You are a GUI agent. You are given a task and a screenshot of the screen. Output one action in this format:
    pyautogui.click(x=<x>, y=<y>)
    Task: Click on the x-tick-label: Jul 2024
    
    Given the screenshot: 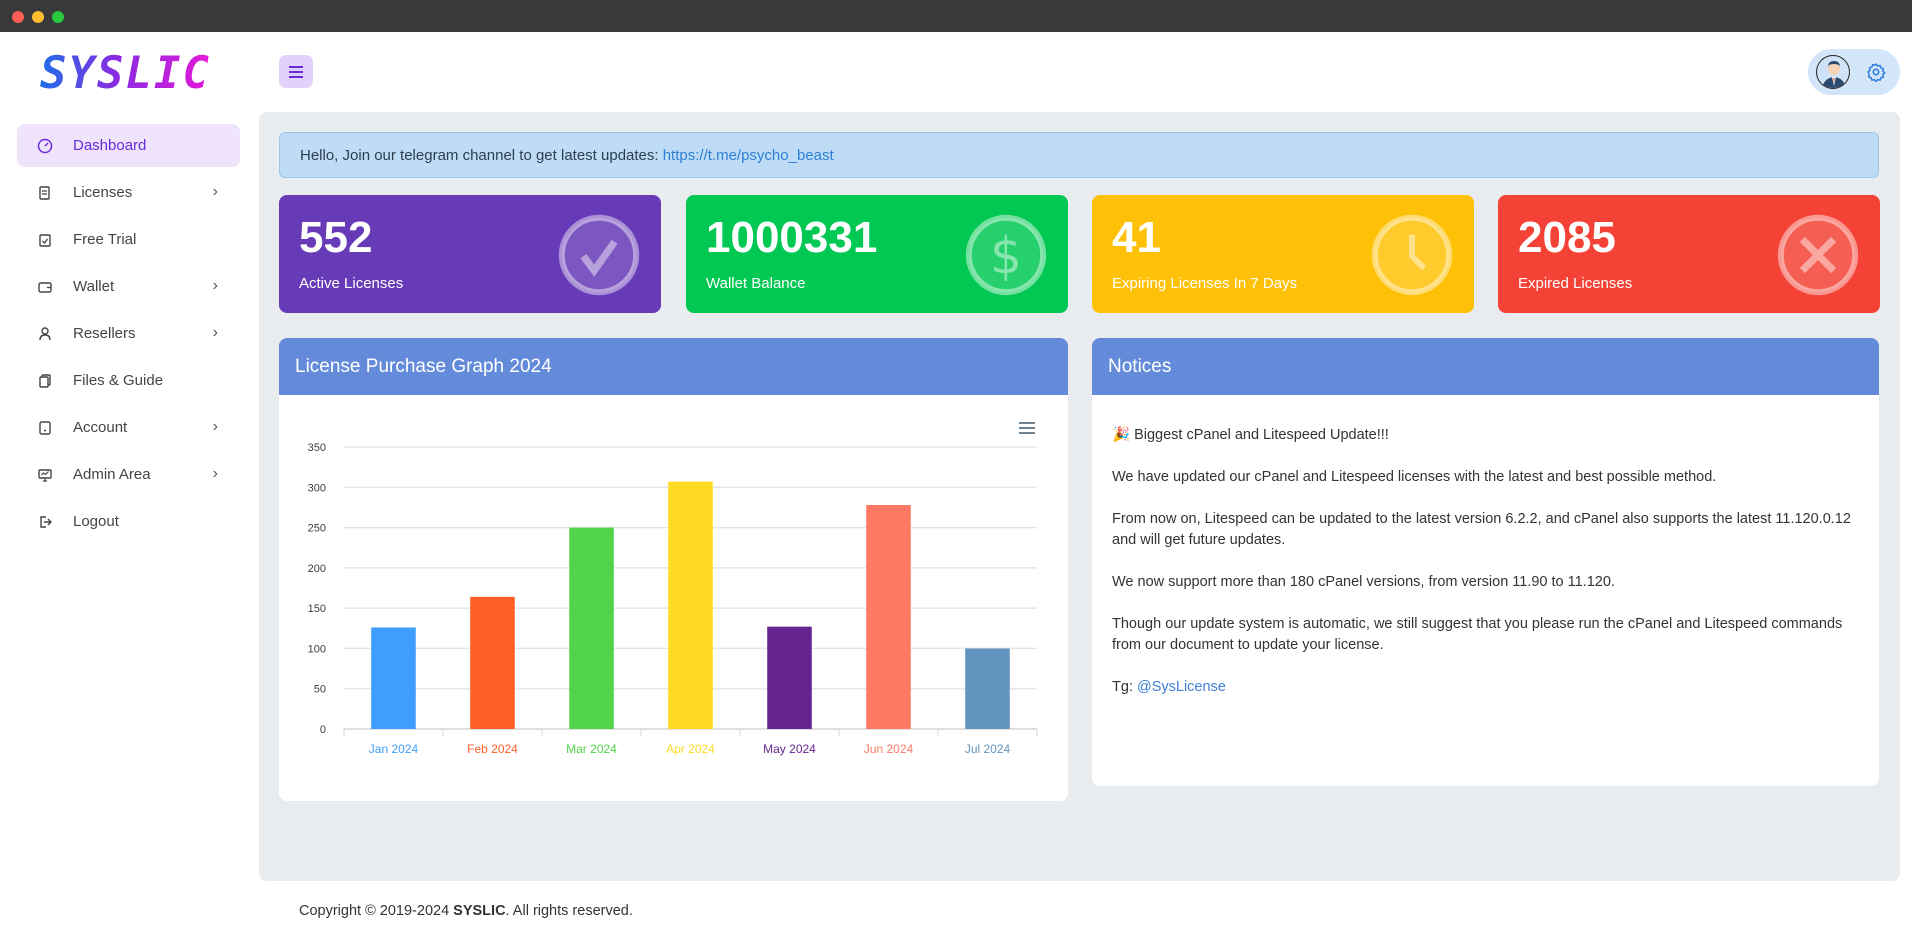 What is the action you would take?
    pyautogui.click(x=988, y=749)
    